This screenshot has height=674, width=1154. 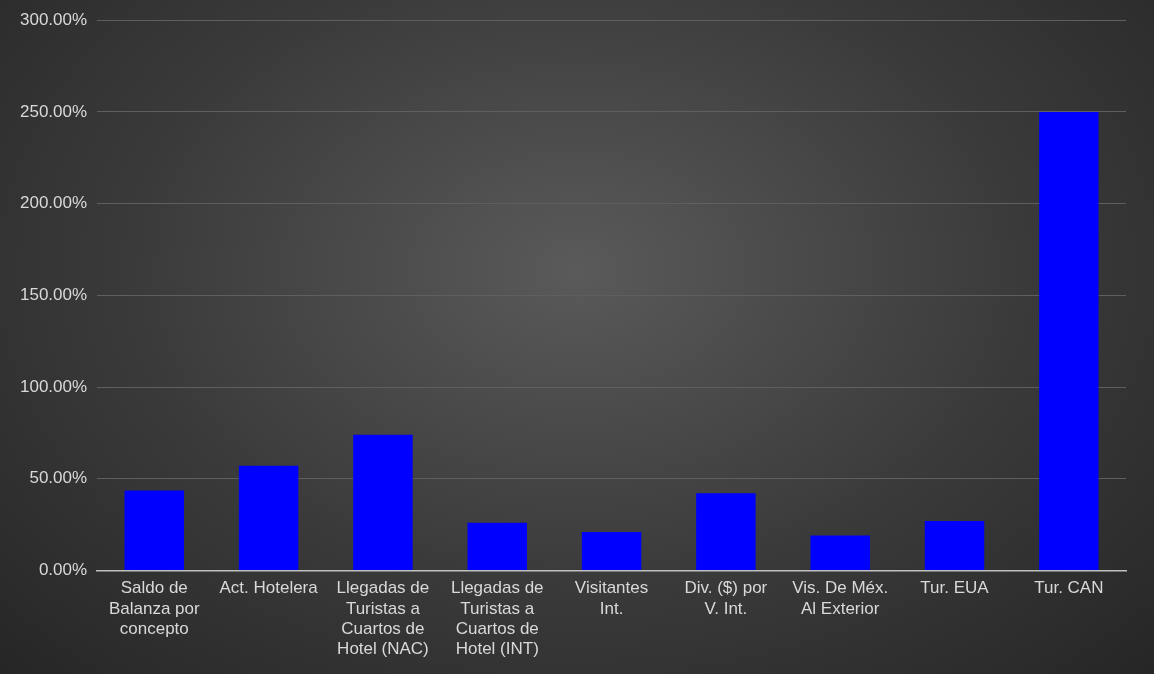 I want to click on y-tick-label: 250.00%, so click(x=53, y=111).